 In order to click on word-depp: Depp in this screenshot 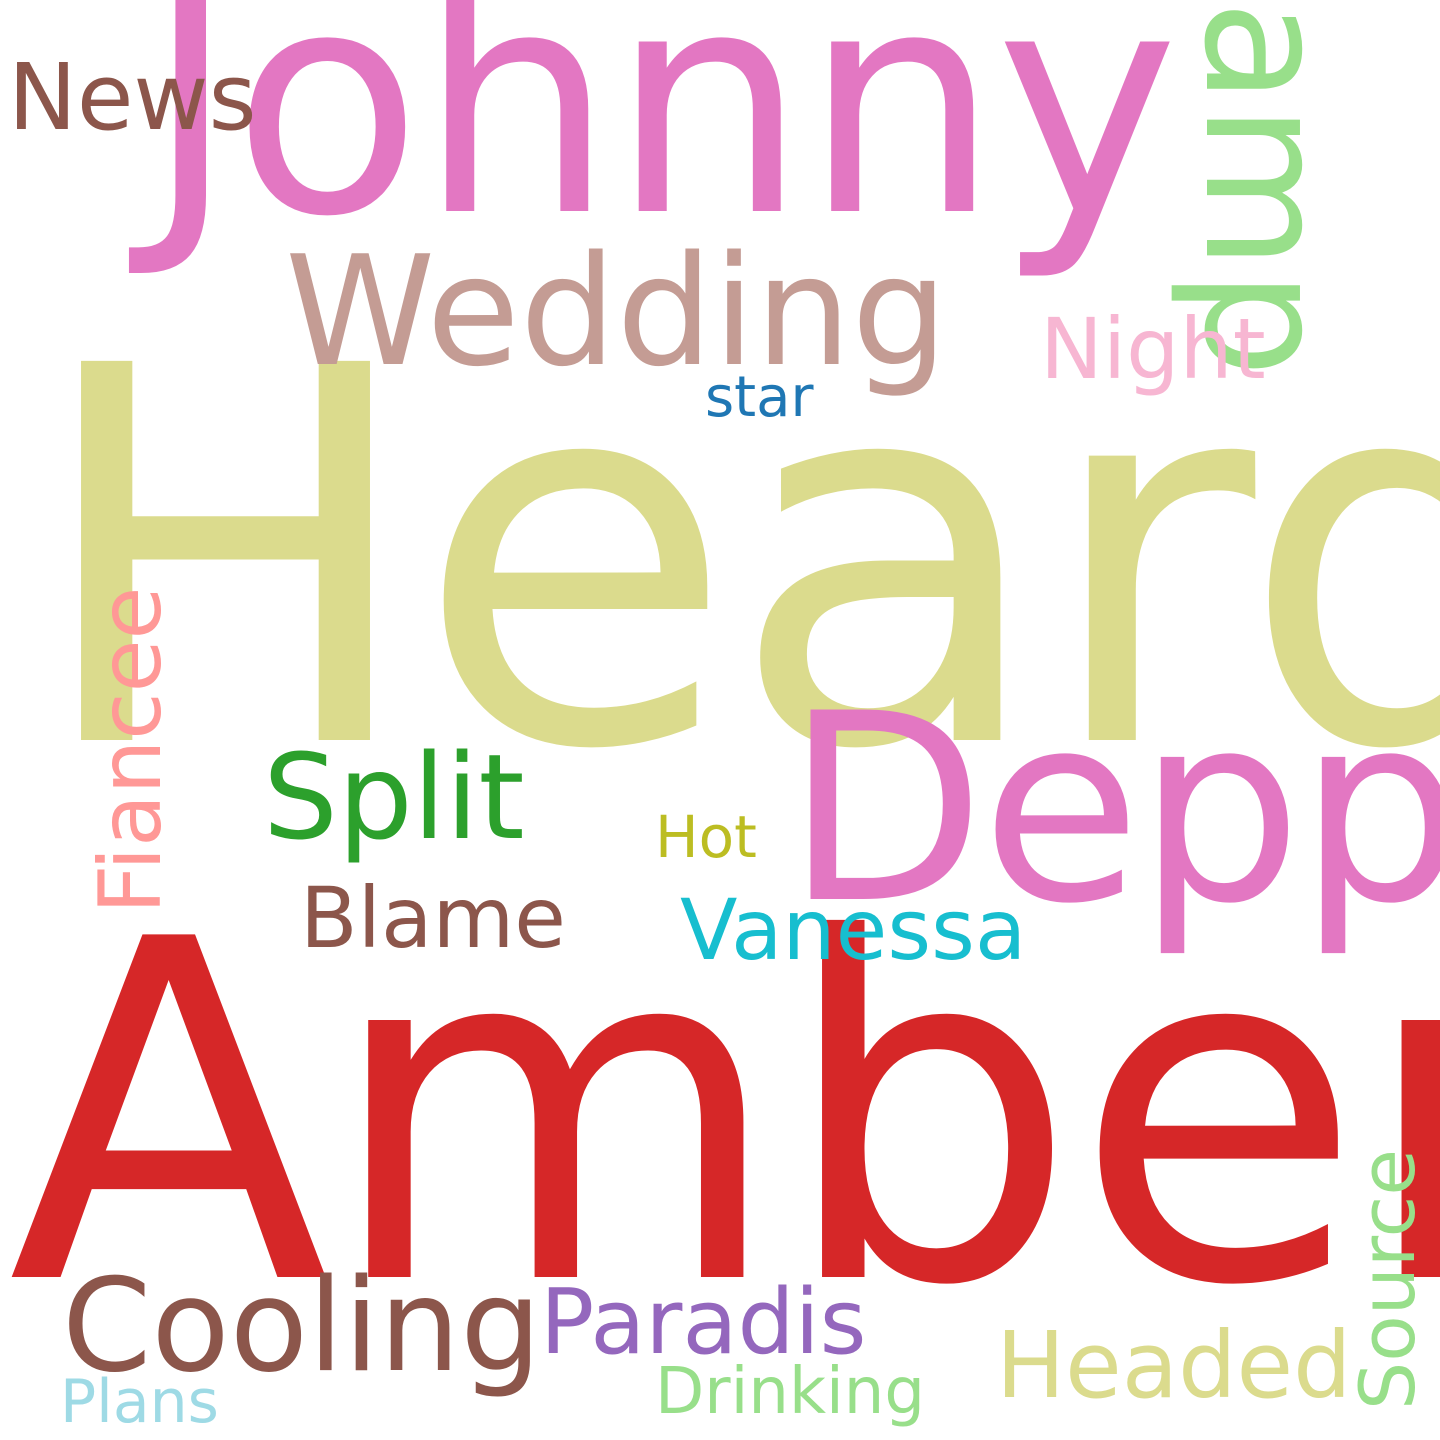, I will do `click(1112, 810)`.